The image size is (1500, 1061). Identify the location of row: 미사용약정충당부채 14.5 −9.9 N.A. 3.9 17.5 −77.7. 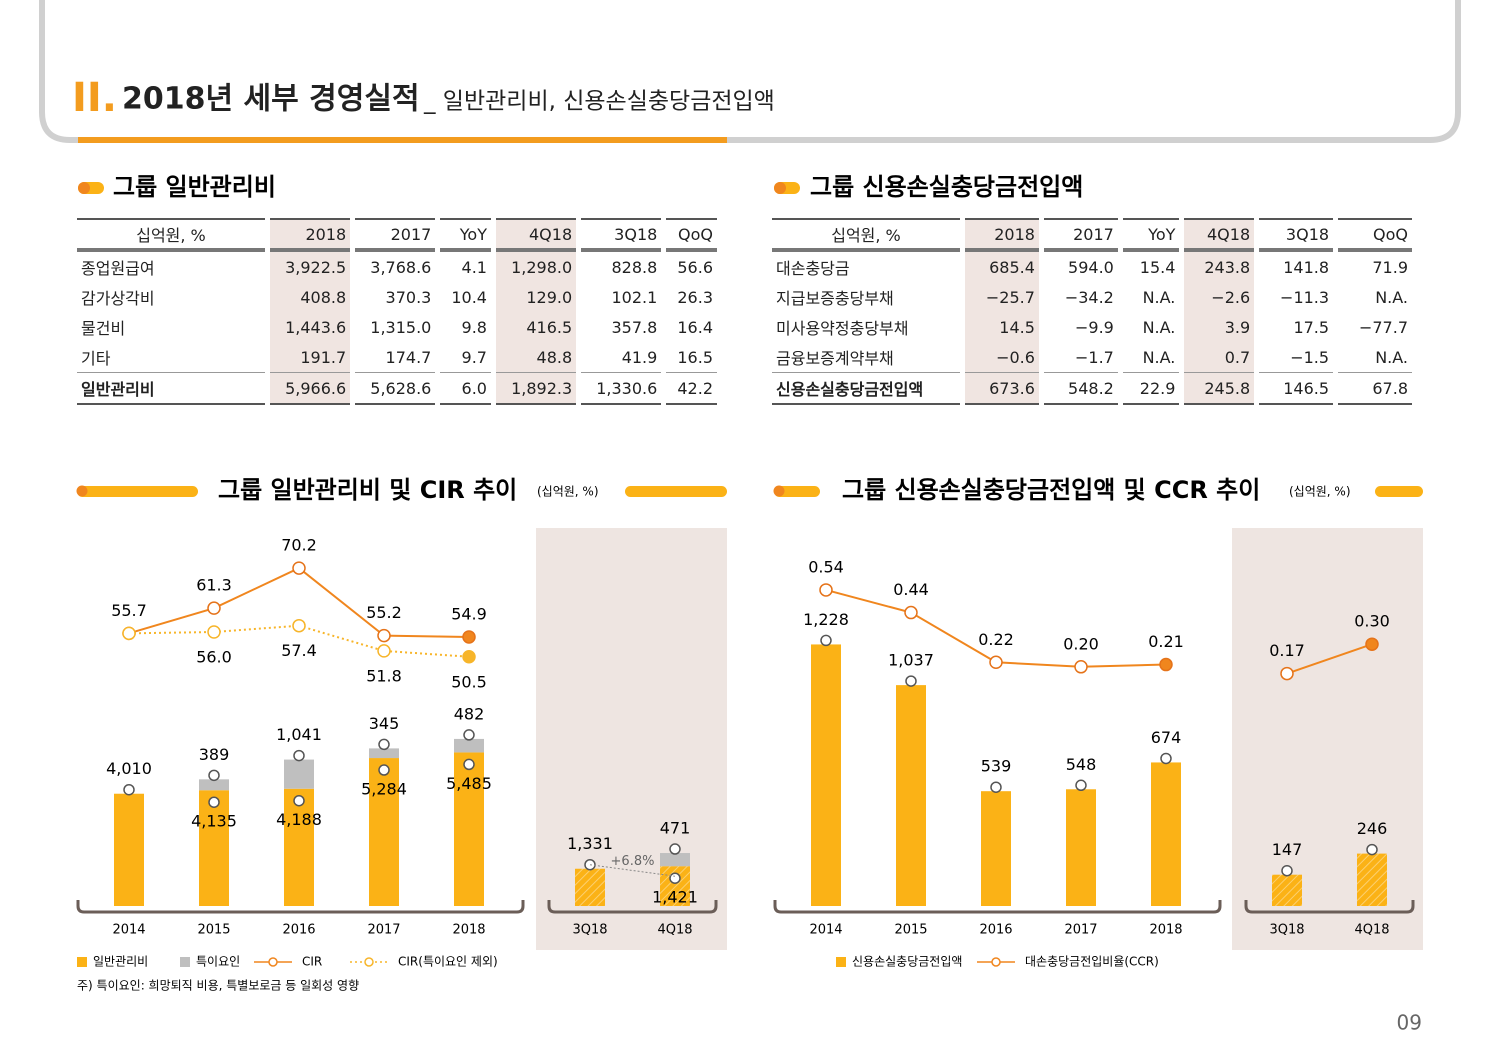
(1092, 327).